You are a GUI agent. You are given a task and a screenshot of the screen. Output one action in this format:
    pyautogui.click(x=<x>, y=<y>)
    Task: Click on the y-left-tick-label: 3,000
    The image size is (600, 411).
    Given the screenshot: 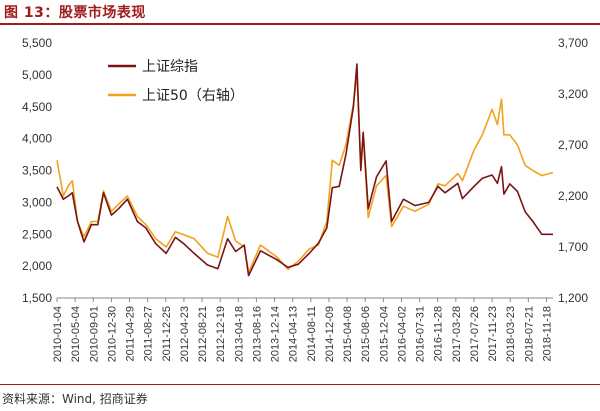 What is the action you would take?
    pyautogui.click(x=37, y=202)
    